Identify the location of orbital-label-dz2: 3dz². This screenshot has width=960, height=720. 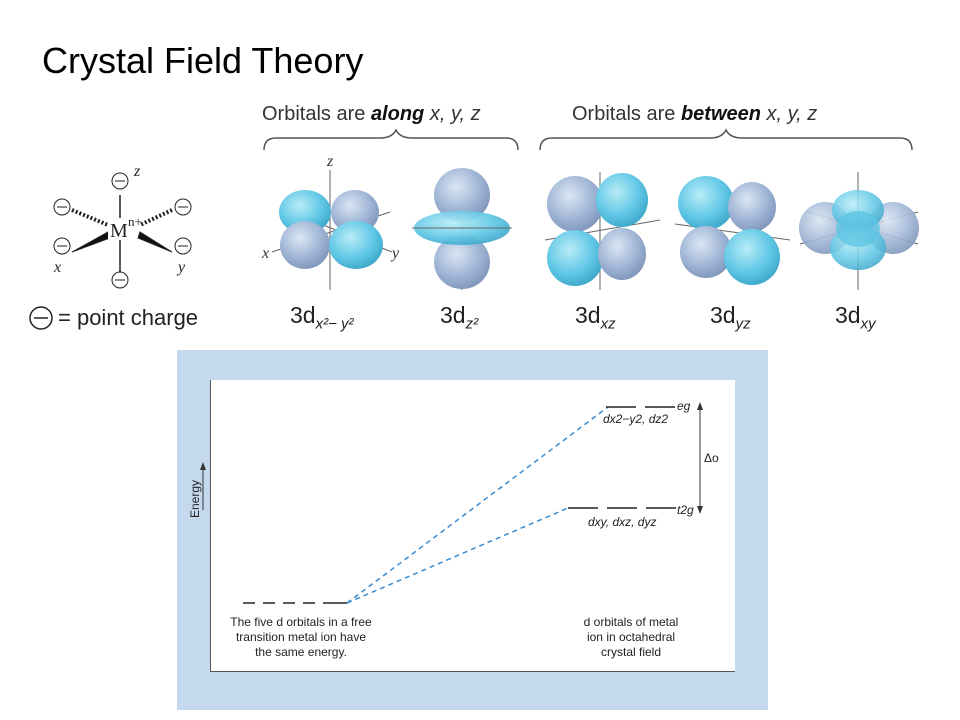
(459, 317).